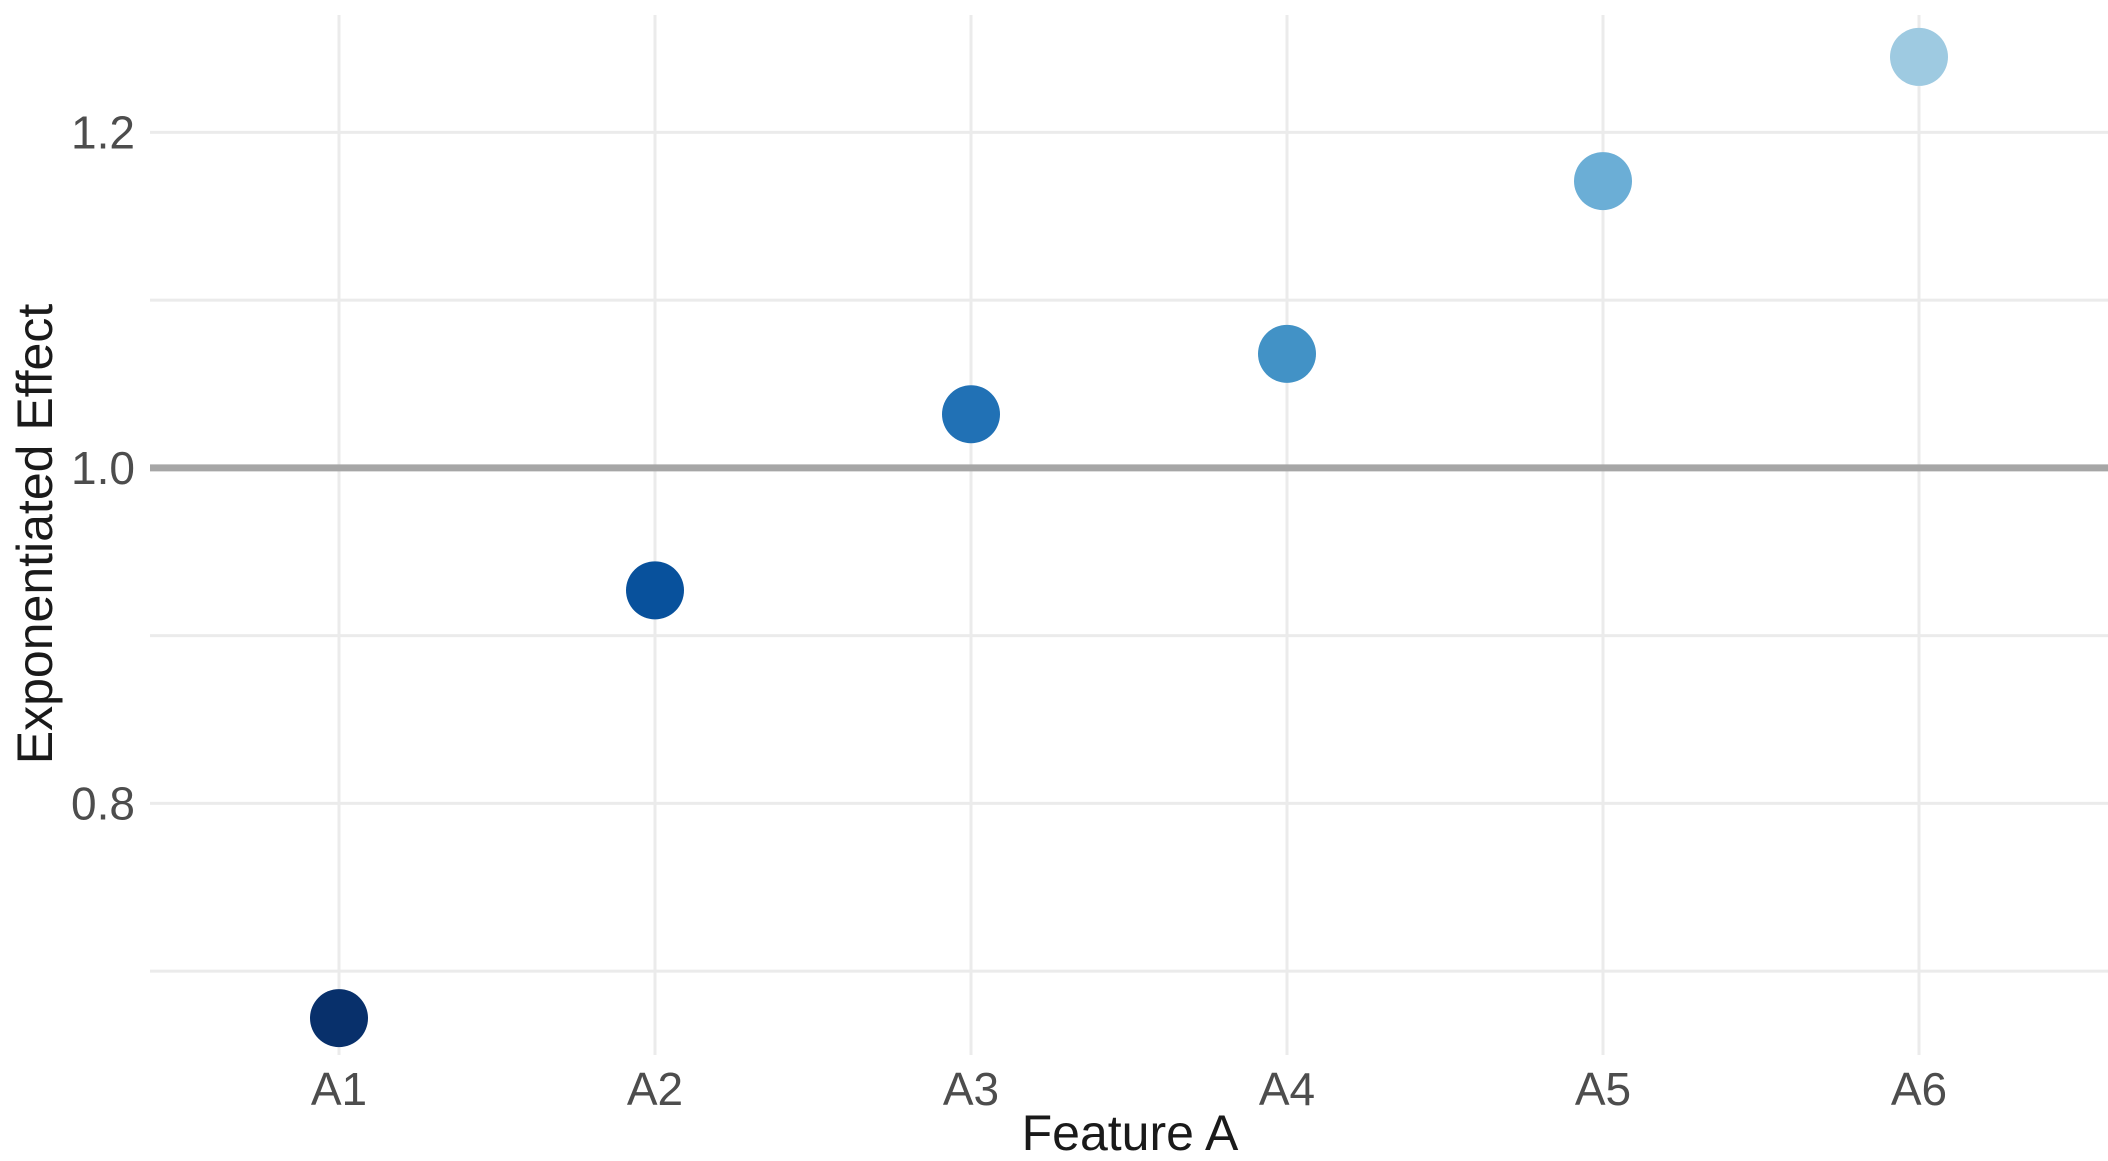 Image resolution: width=2108 pixels, height=1161 pixels. What do you see at coordinates (1919, 1089) in the screenshot?
I see `x-tick-label: A6` at bounding box center [1919, 1089].